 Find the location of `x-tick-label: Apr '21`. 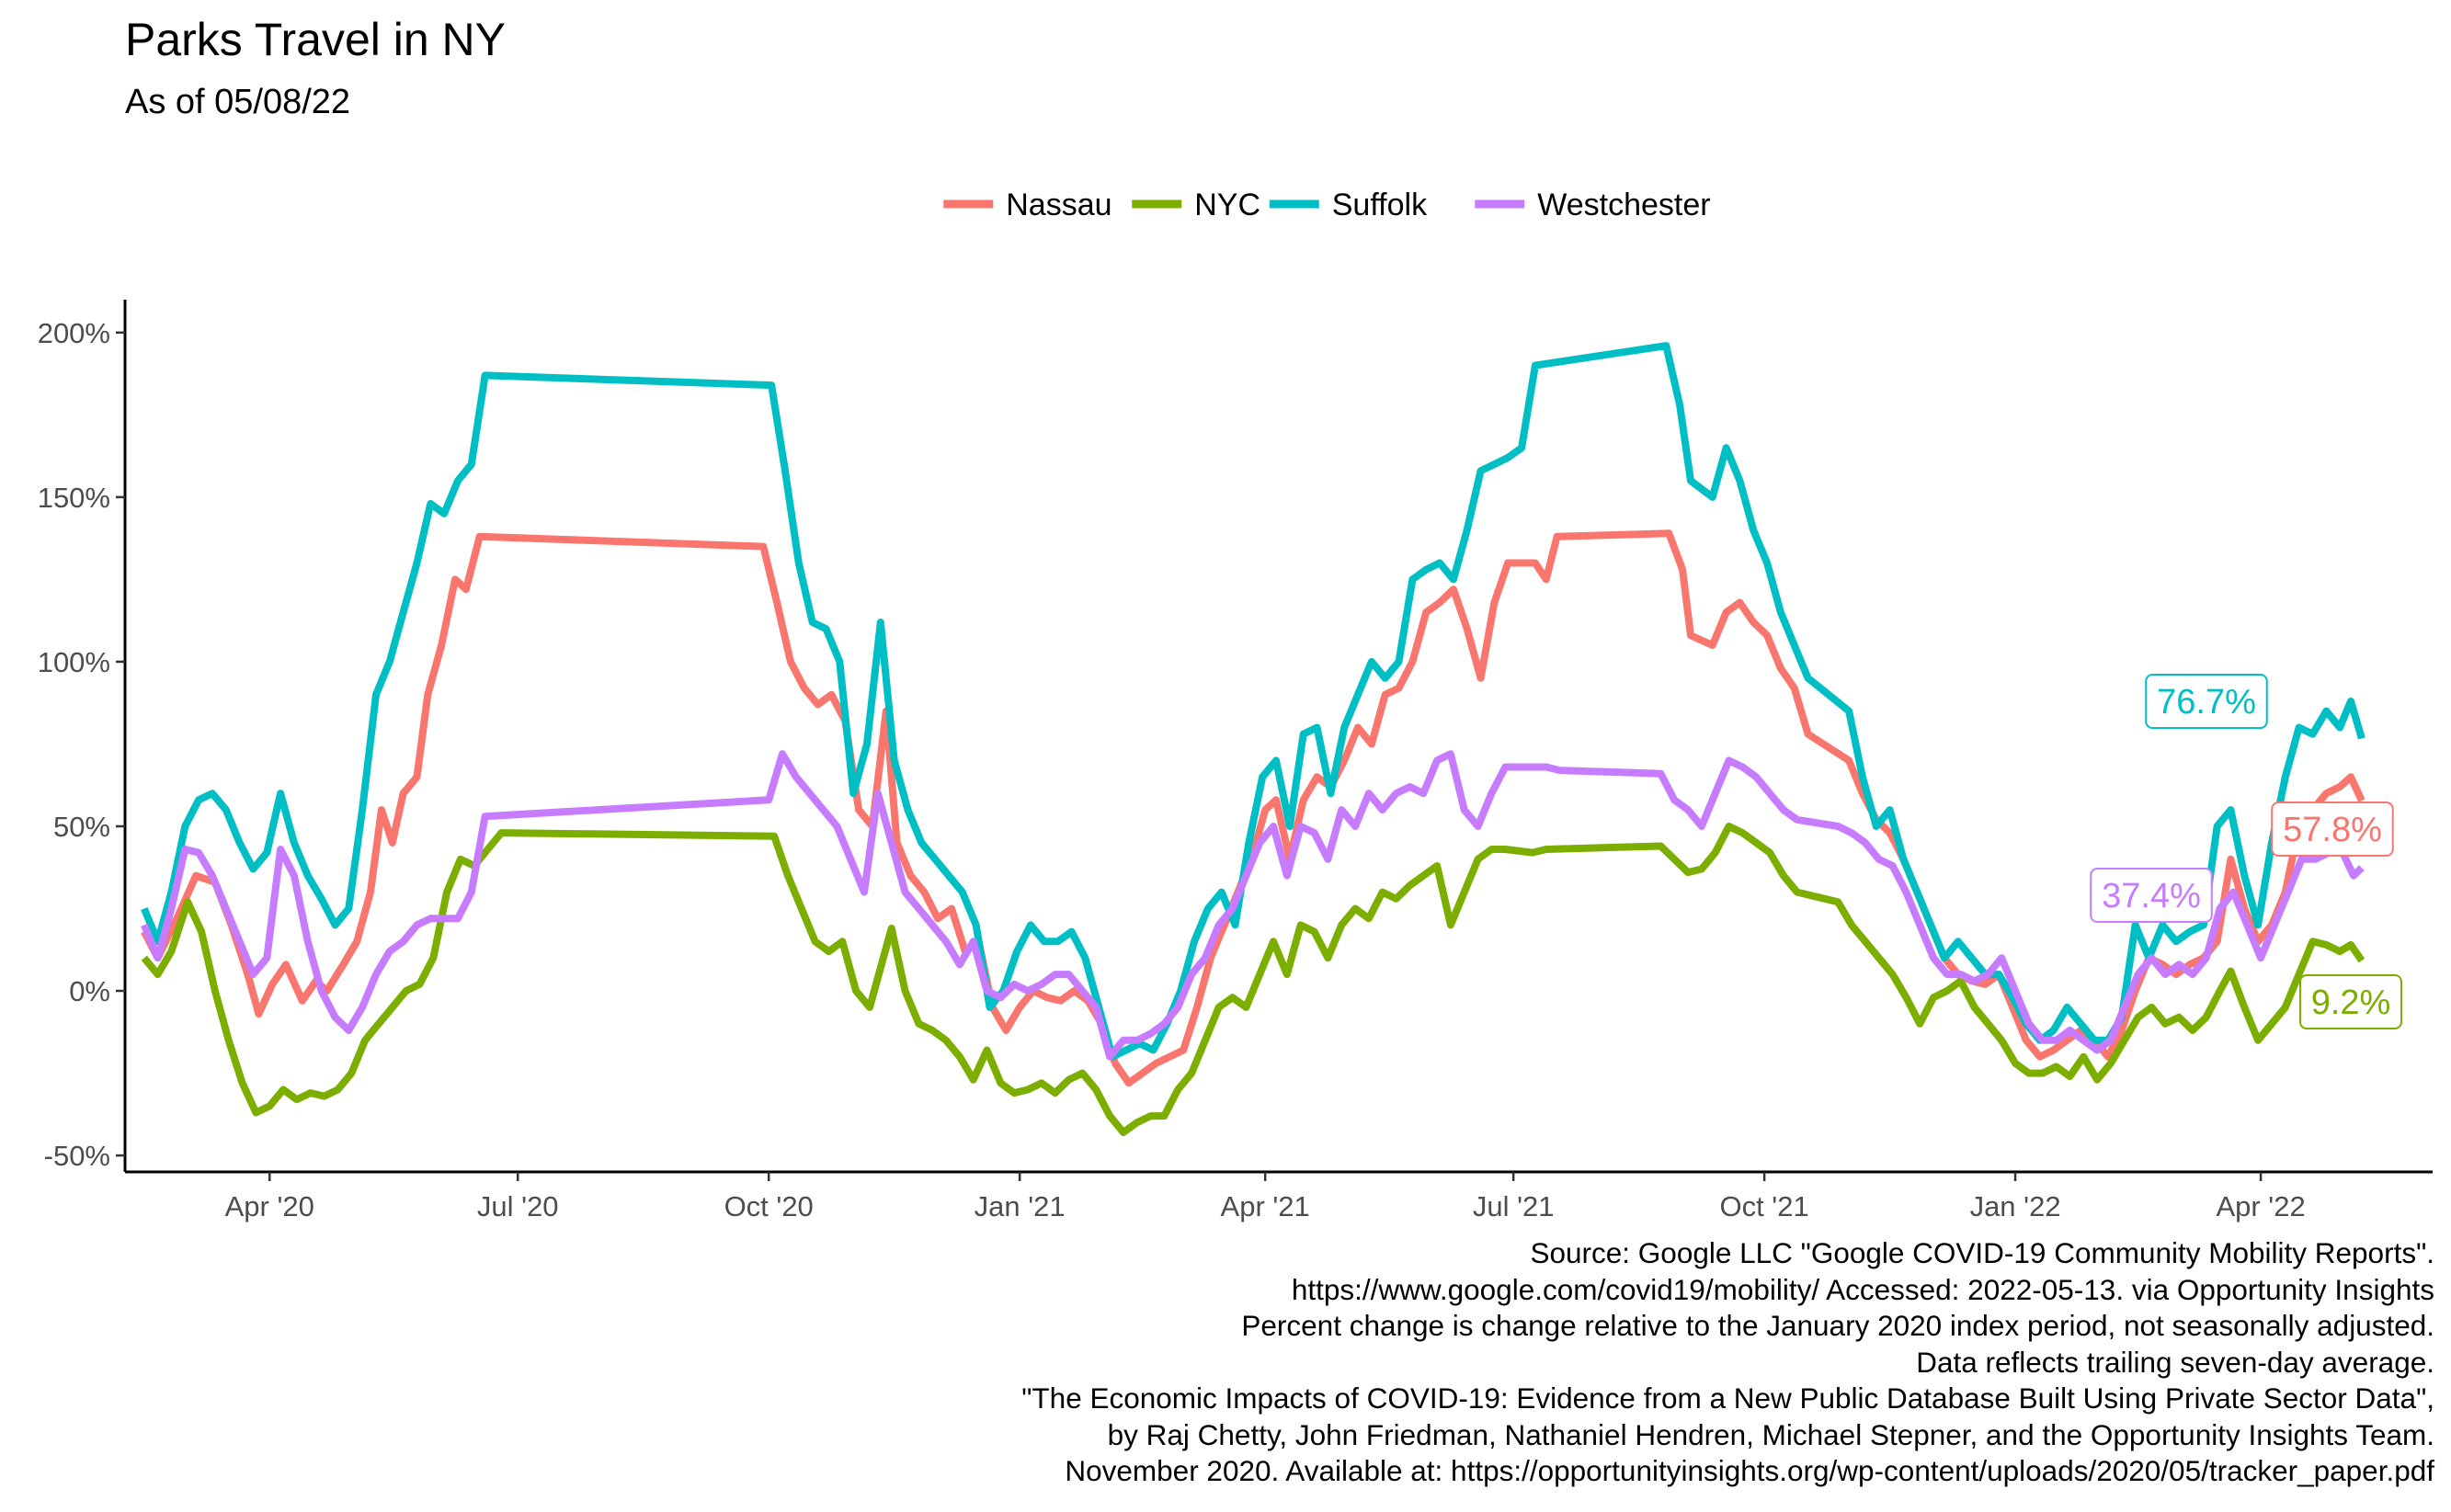

x-tick-label: Apr '21 is located at coordinates (1265, 1206).